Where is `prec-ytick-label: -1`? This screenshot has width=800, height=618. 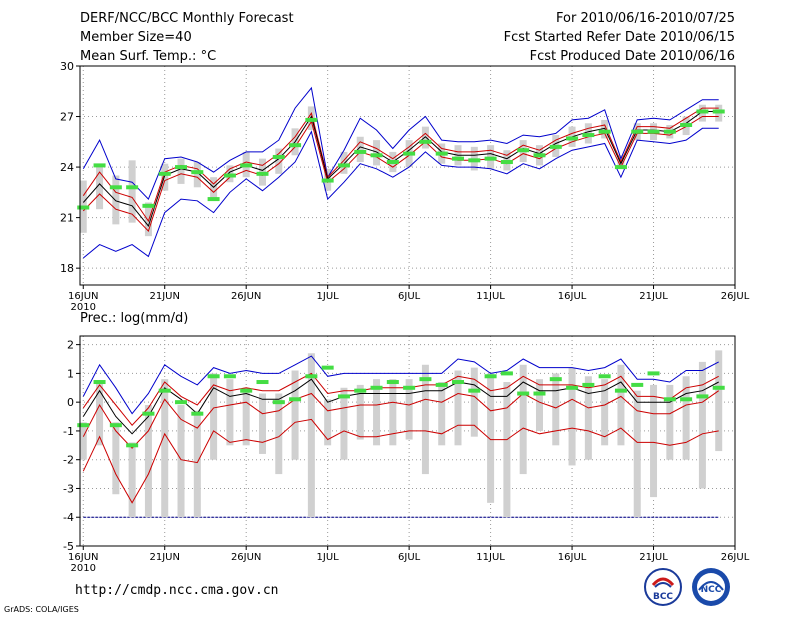
prec-ytick-label: -1 is located at coordinates (68, 431).